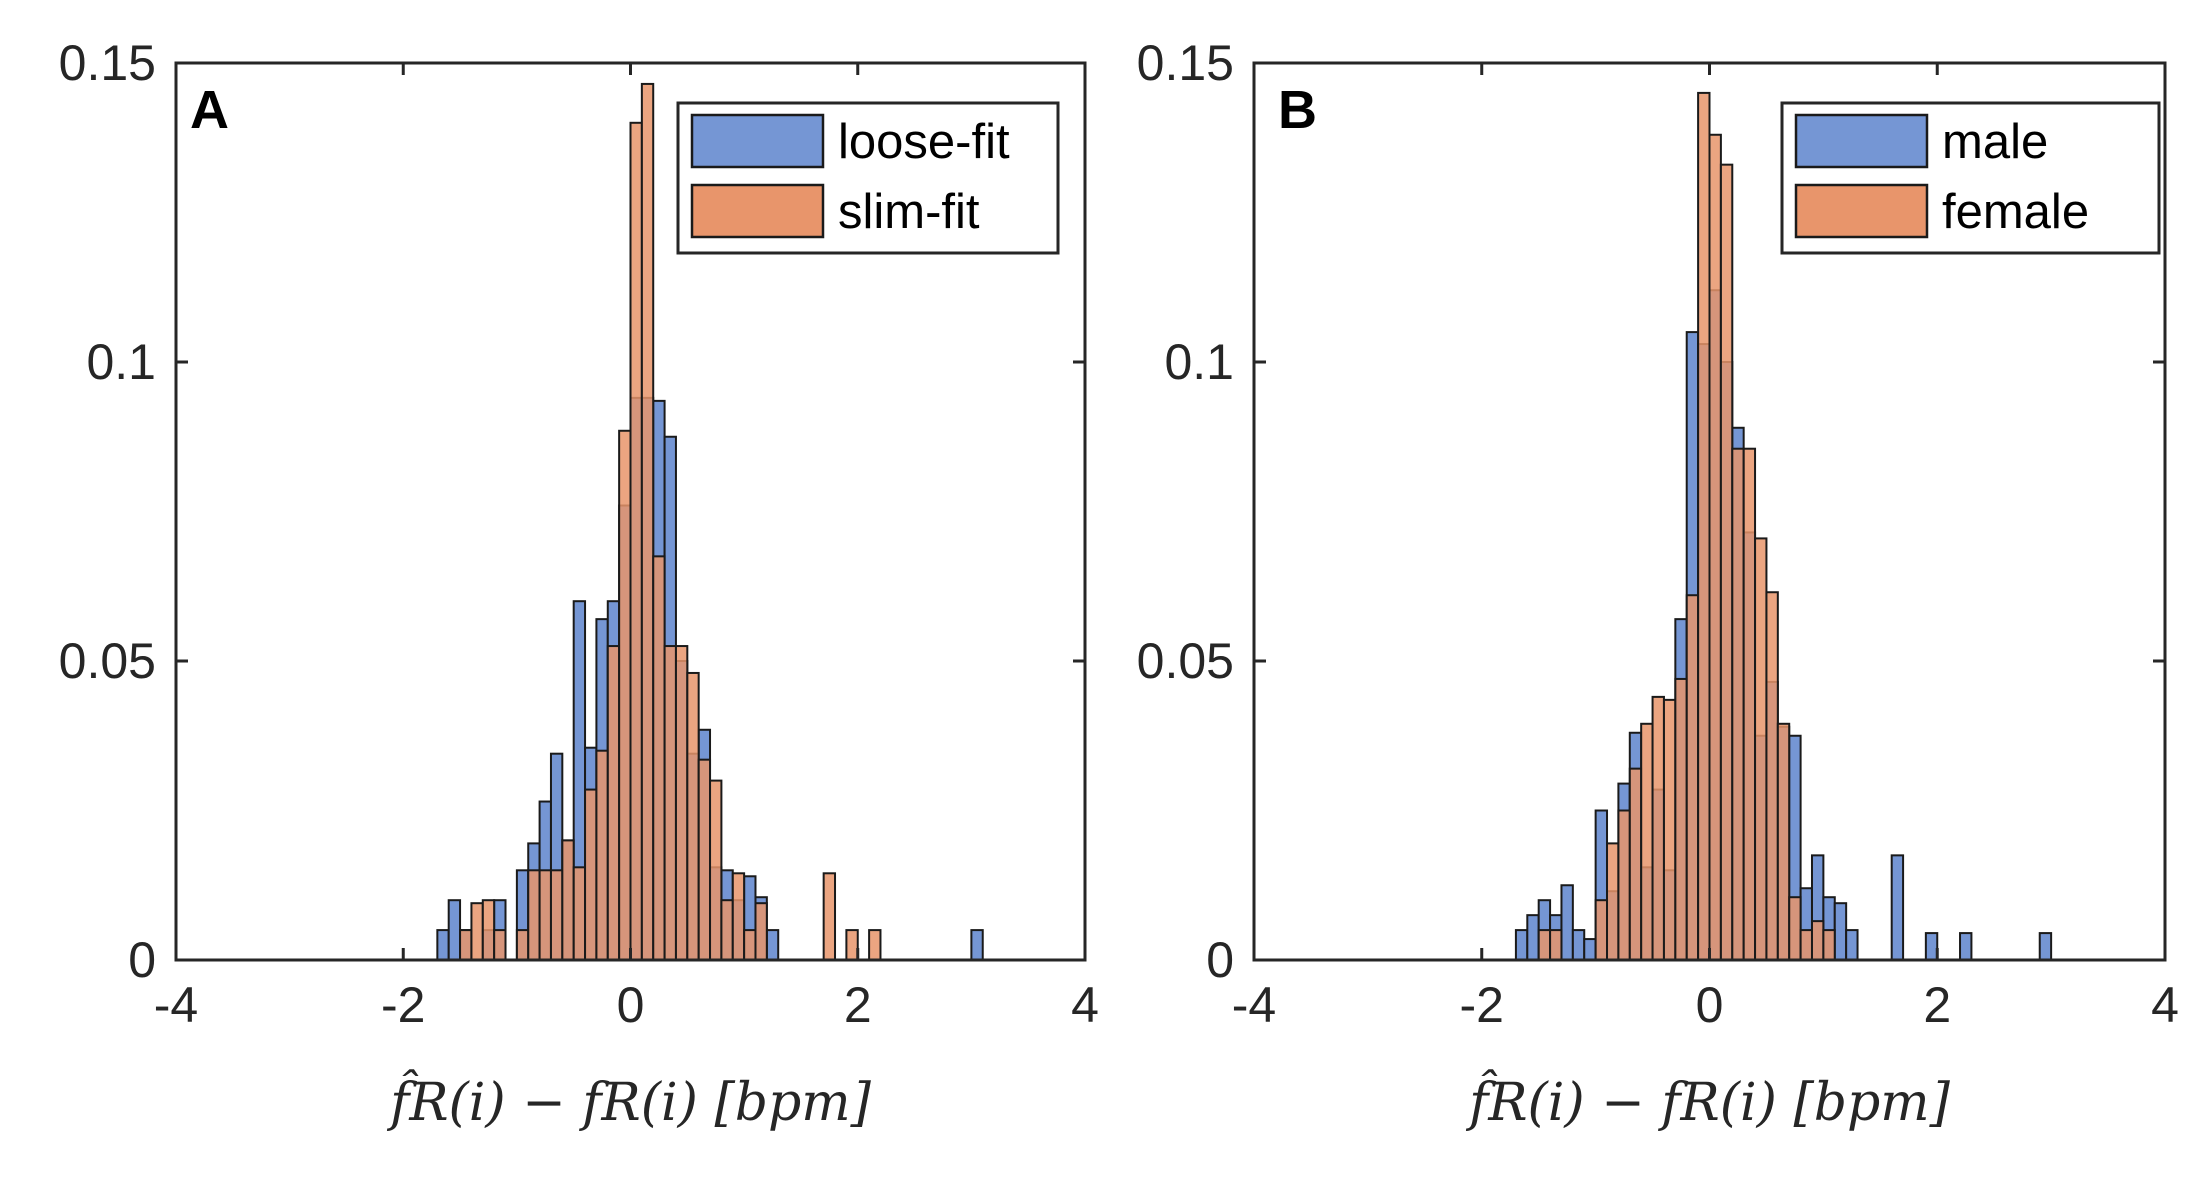 Image resolution: width=2210 pixels, height=1187 pixels. Describe the element at coordinates (1861, 211) in the screenshot. I see `legend-swatch-female` at that location.